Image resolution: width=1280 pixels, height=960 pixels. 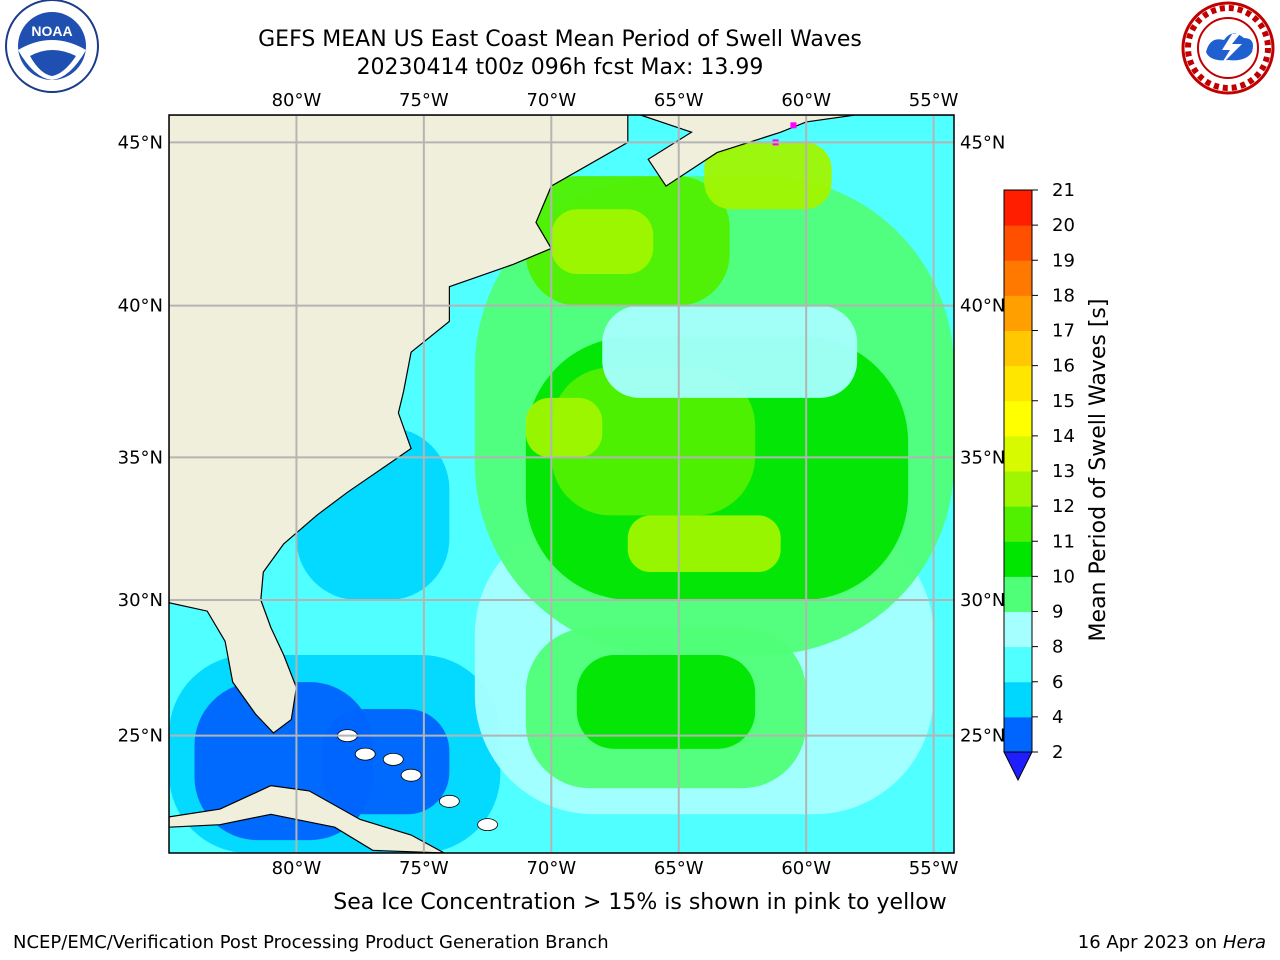 I want to click on lat-tick-label-left: 30°N, so click(x=140, y=600).